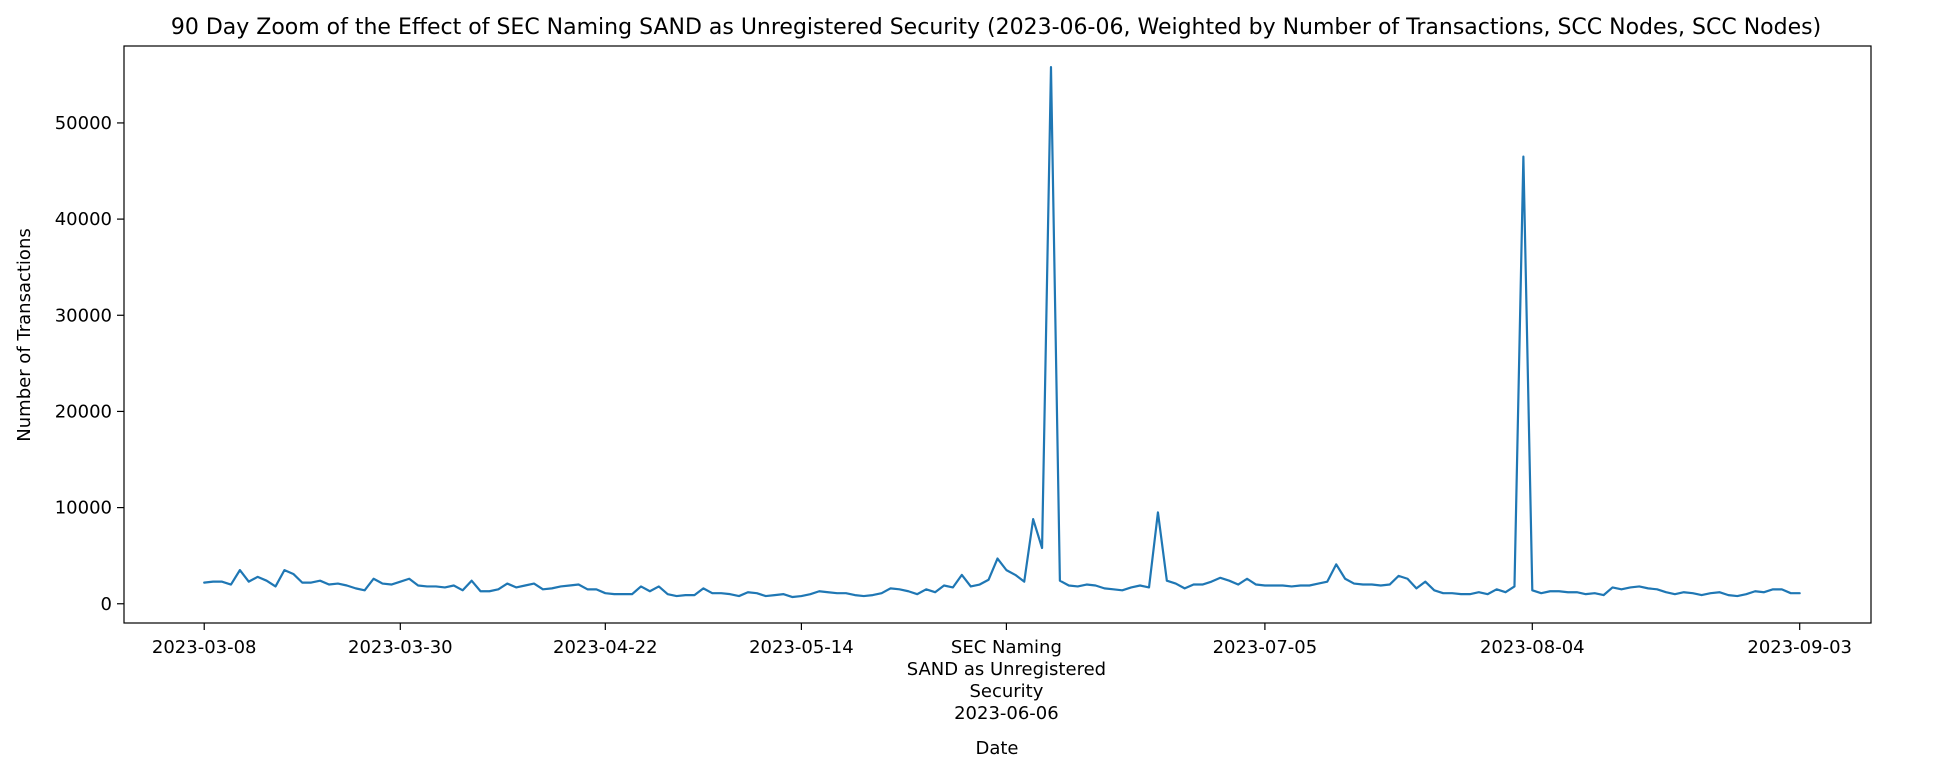 Image resolution: width=1950 pixels, height=771 pixels. I want to click on y-tick-label: 20000, so click(83, 411).